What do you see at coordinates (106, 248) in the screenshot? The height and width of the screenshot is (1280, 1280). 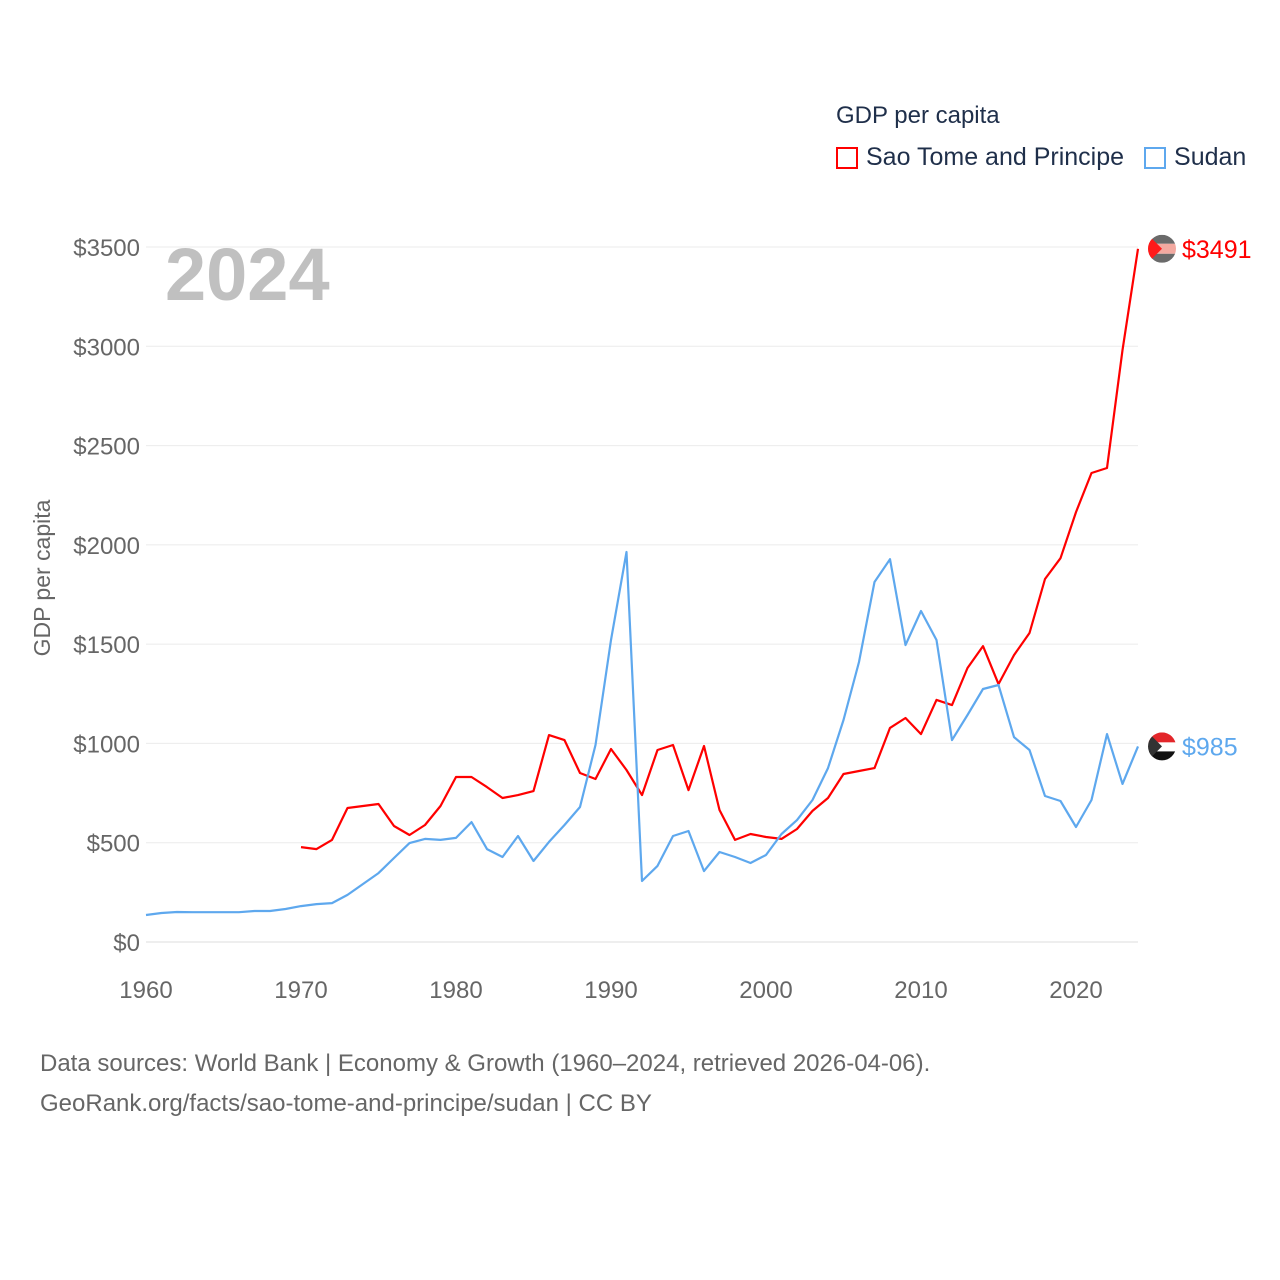 I see `y-tick-label: $3500` at bounding box center [106, 248].